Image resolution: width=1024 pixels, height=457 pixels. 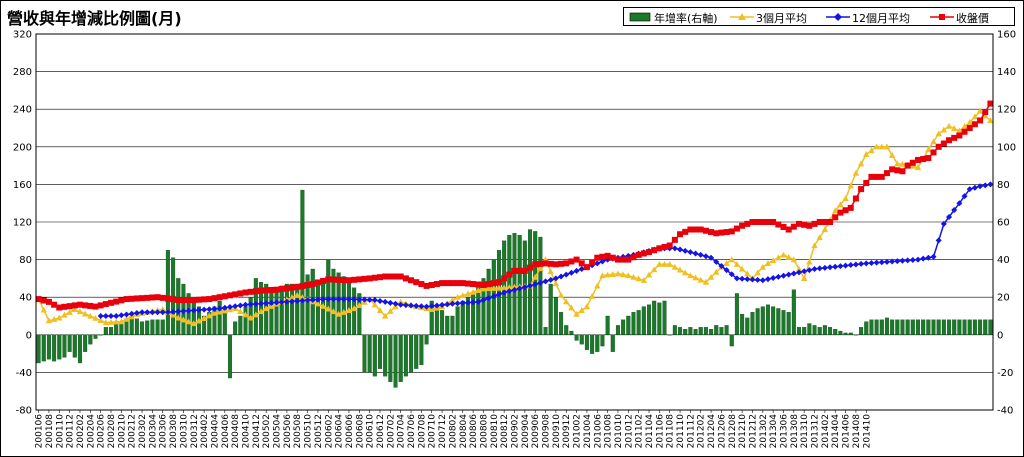 I want to click on y-right-tick-label: 20, so click(x=1003, y=298).